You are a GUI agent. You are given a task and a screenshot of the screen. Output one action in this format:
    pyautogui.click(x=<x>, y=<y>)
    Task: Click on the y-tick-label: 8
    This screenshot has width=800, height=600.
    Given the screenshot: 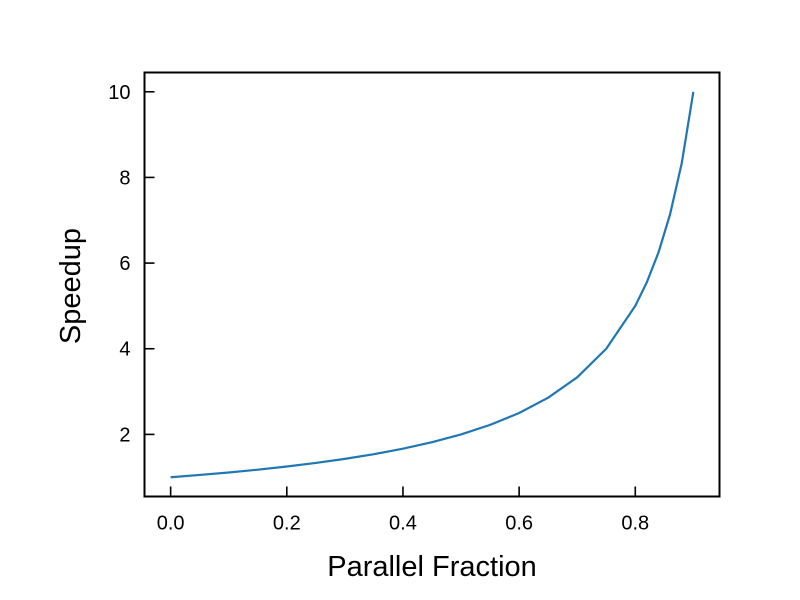 What is the action you would take?
    pyautogui.click(x=124, y=178)
    